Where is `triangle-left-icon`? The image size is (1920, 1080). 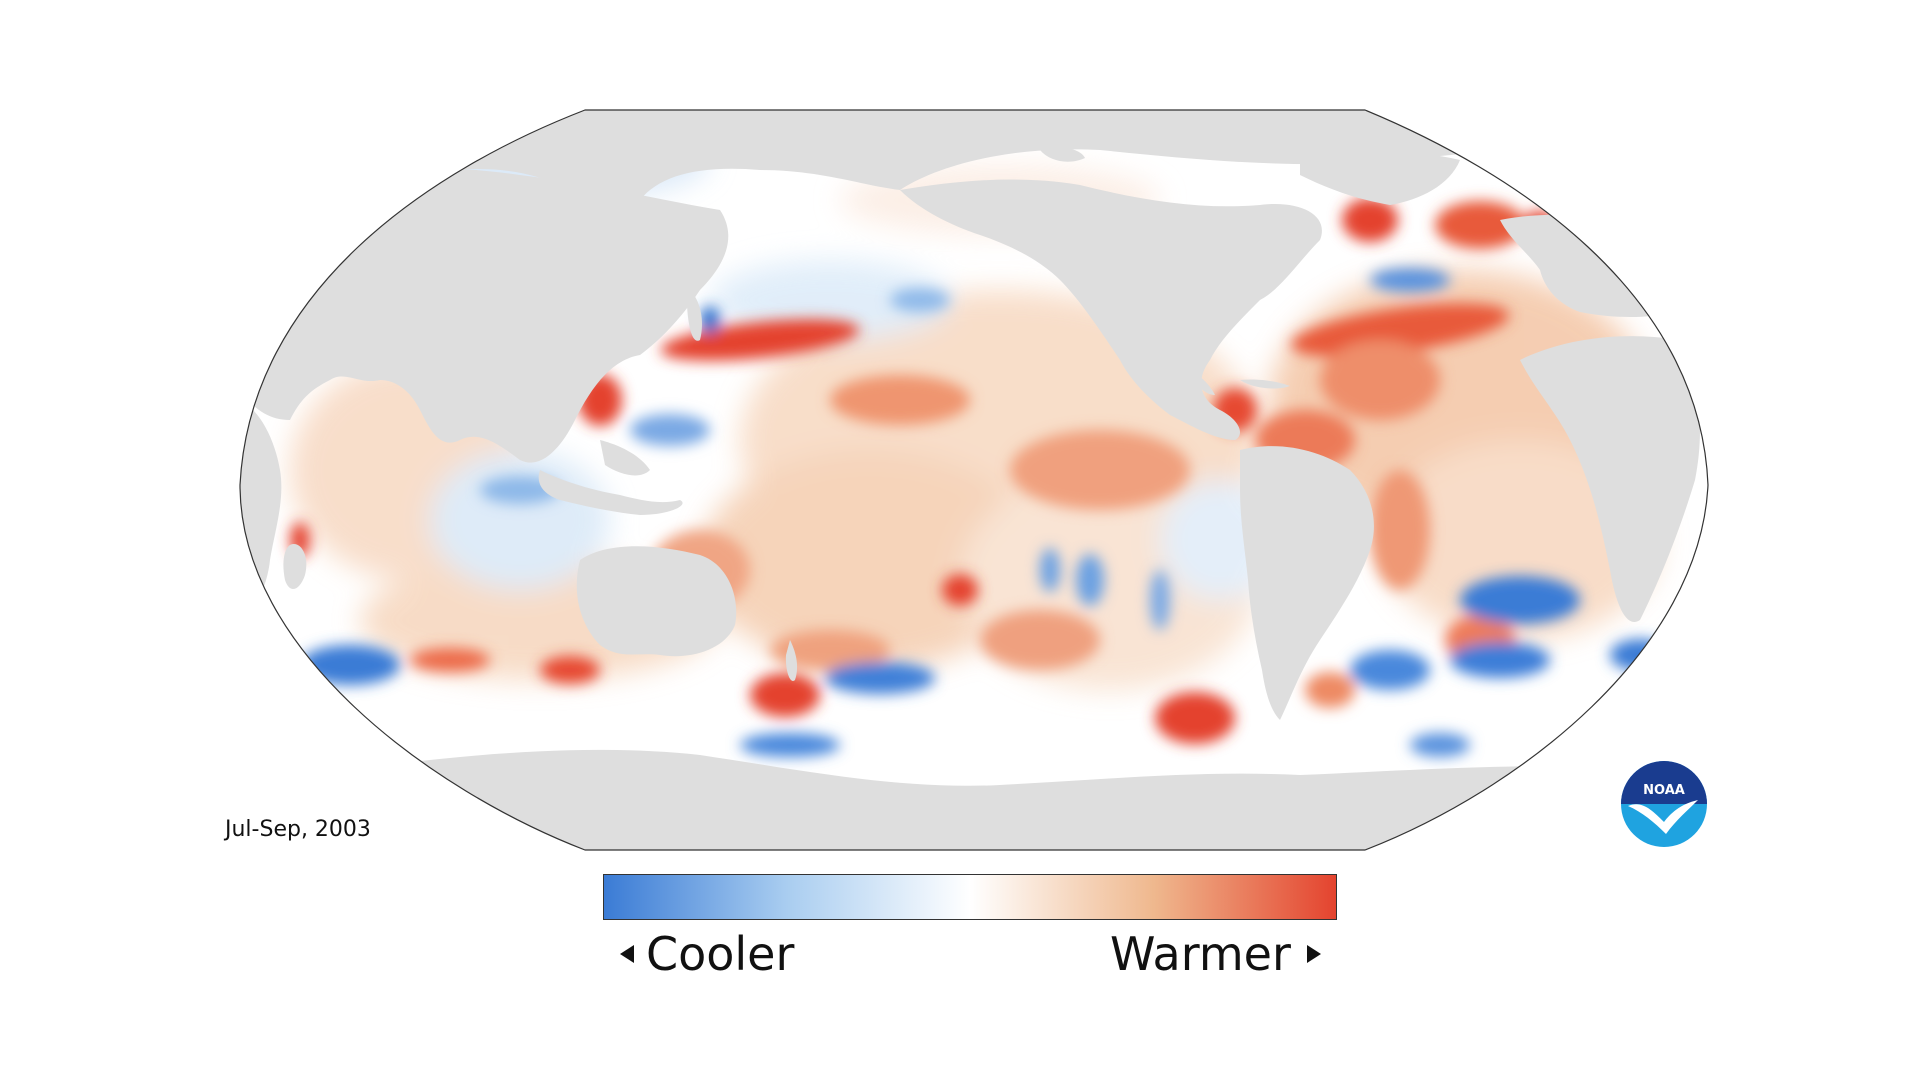
triangle-left-icon is located at coordinates (627, 953).